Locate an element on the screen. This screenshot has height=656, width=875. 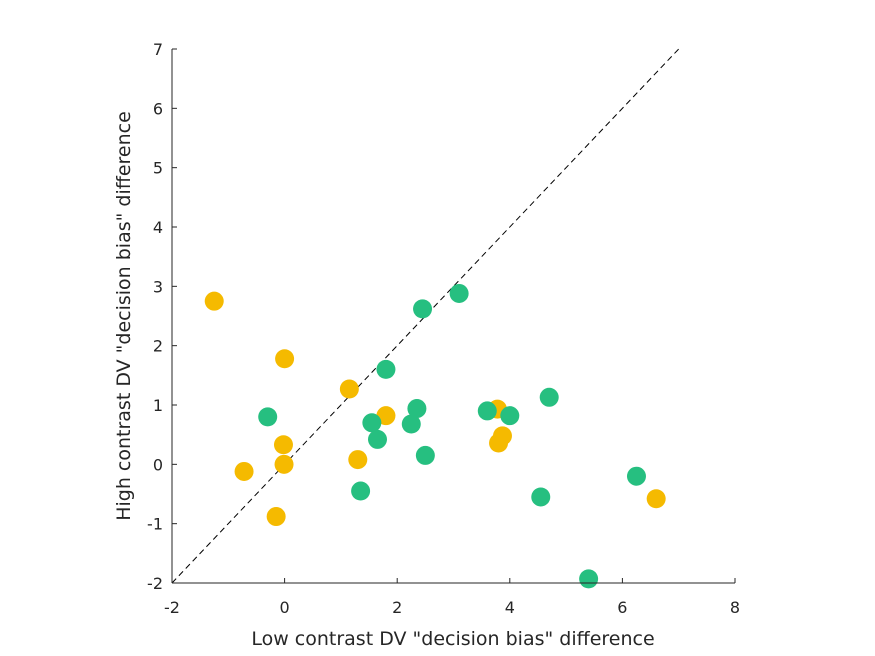
y-tick-label: 0 is located at coordinates (158, 464).